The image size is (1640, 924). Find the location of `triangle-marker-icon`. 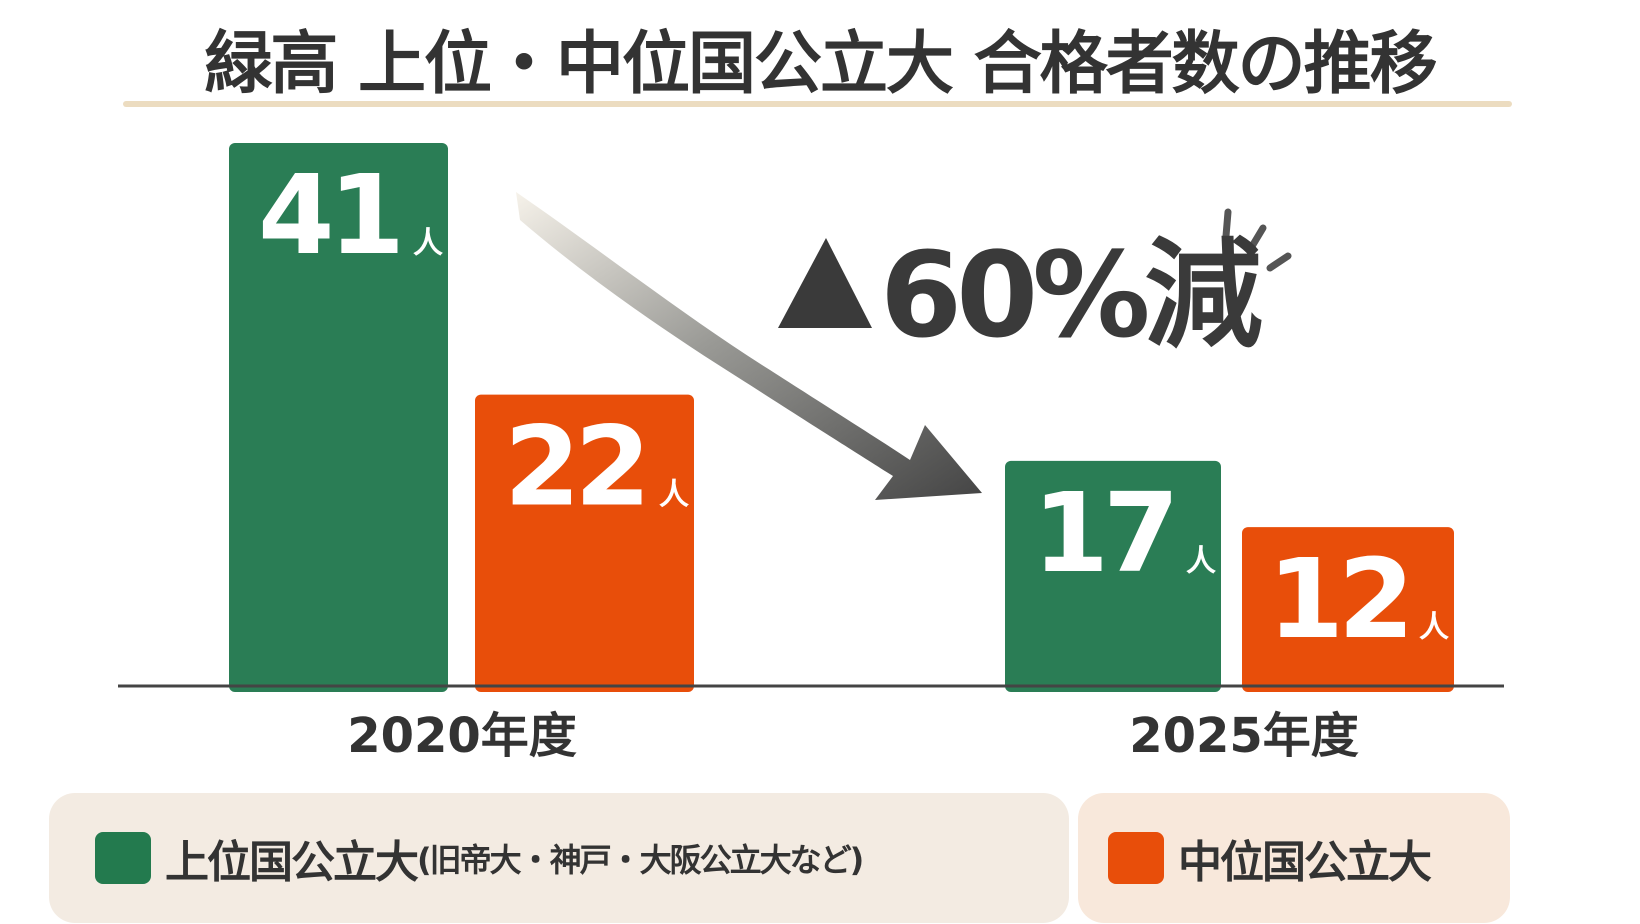

triangle-marker-icon is located at coordinates (825, 283).